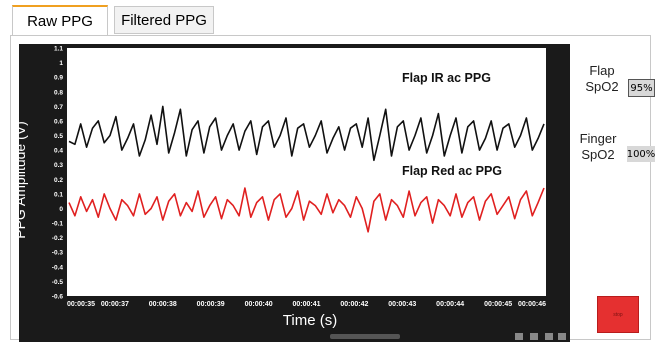 This screenshot has width=659, height=344. What do you see at coordinates (115, 304) in the screenshot?
I see `x-tick-label: 00:00:37` at bounding box center [115, 304].